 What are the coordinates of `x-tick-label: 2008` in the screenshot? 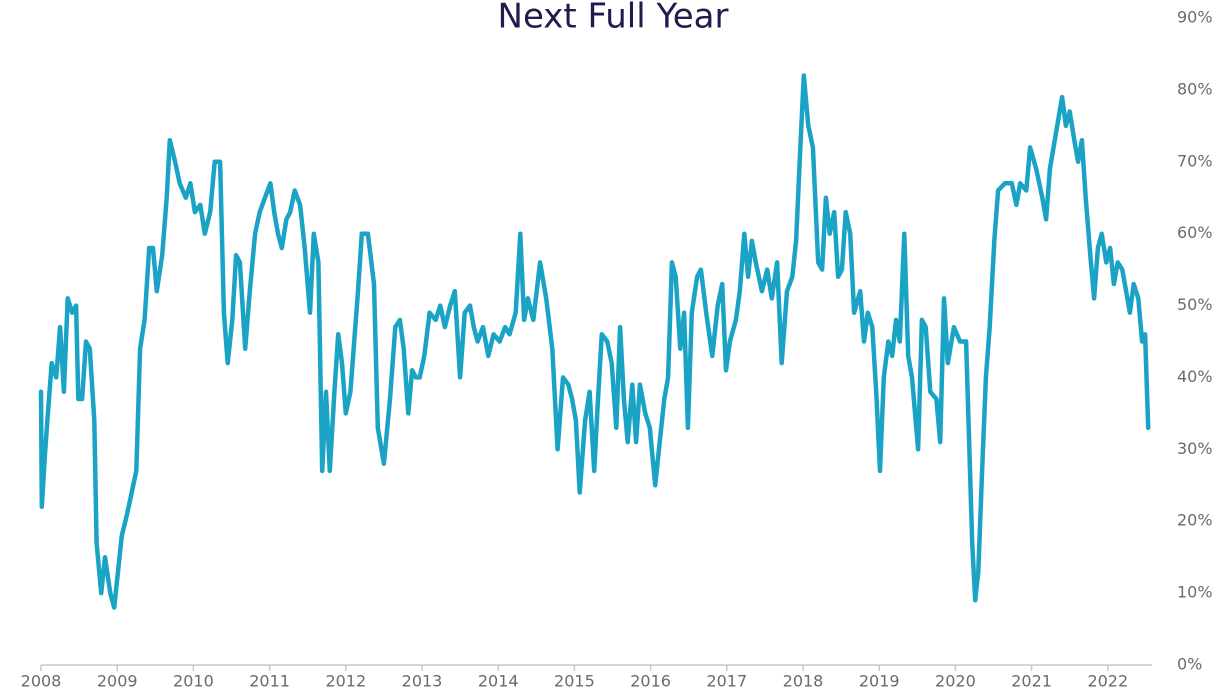 It's located at (41, 681).